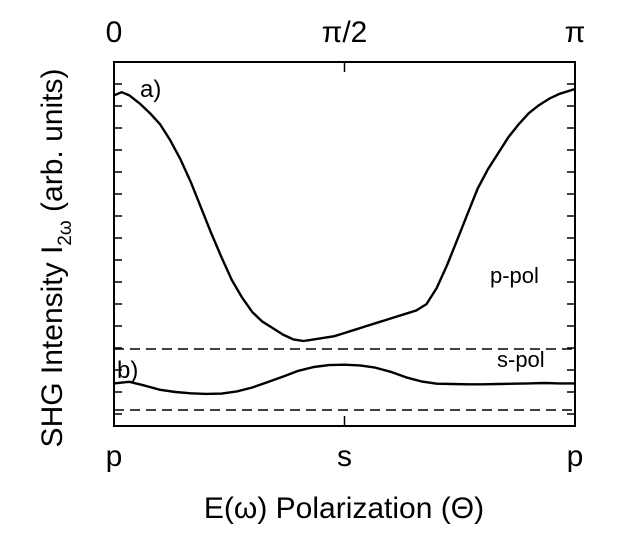 The width and height of the screenshot is (621, 544). Describe the element at coordinates (521, 359) in the screenshot. I see `series-label-s-pol: s-pol` at that location.